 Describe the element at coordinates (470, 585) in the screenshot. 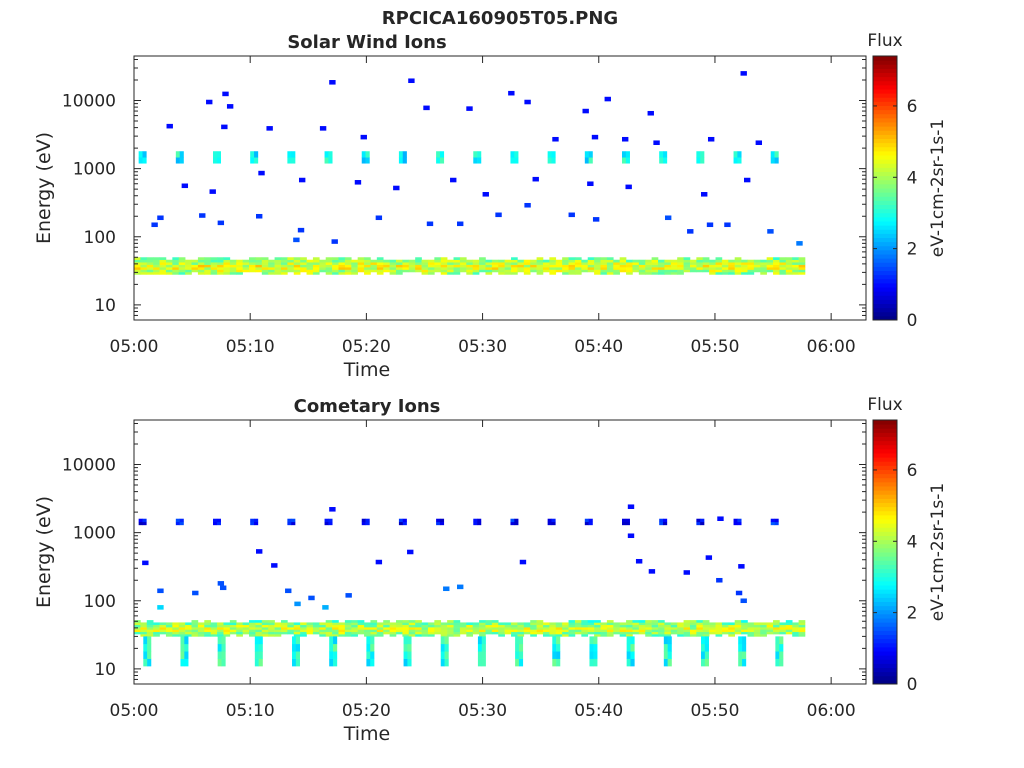

I see `spectrogram-cells` at that location.